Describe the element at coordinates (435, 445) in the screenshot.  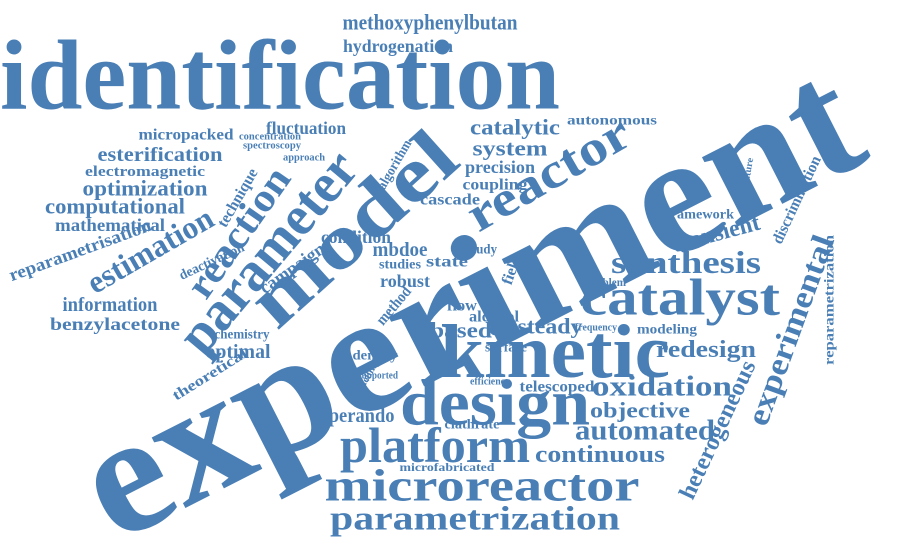
I see `word: platform` at that location.